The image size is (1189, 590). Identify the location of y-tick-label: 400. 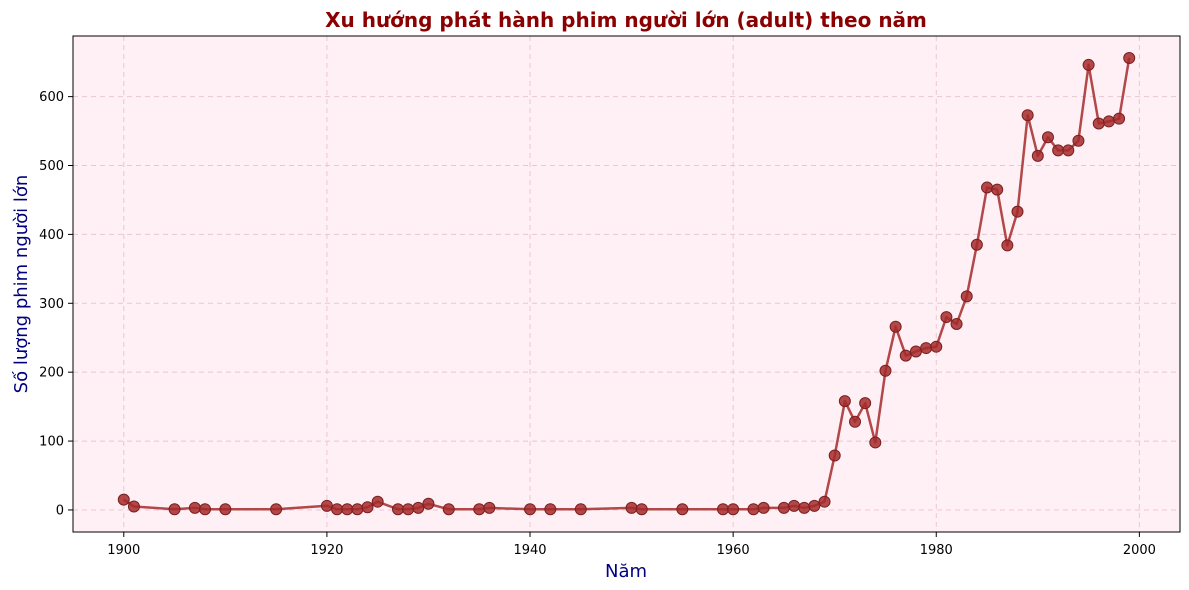
(51, 235).